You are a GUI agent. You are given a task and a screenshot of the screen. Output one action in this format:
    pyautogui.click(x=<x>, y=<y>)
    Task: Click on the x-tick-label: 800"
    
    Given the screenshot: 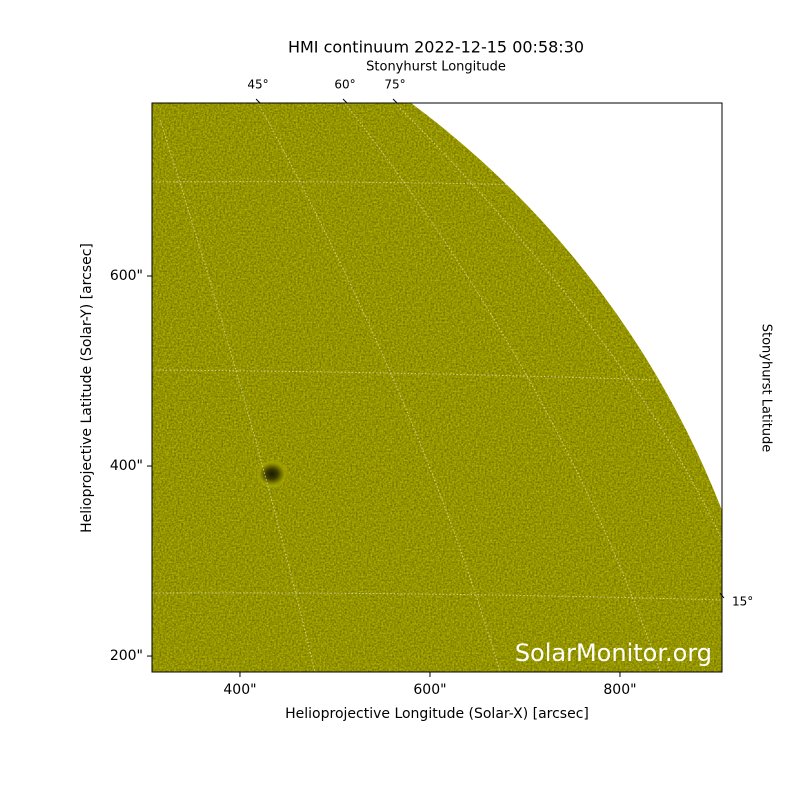 What is the action you would take?
    pyautogui.click(x=619, y=690)
    